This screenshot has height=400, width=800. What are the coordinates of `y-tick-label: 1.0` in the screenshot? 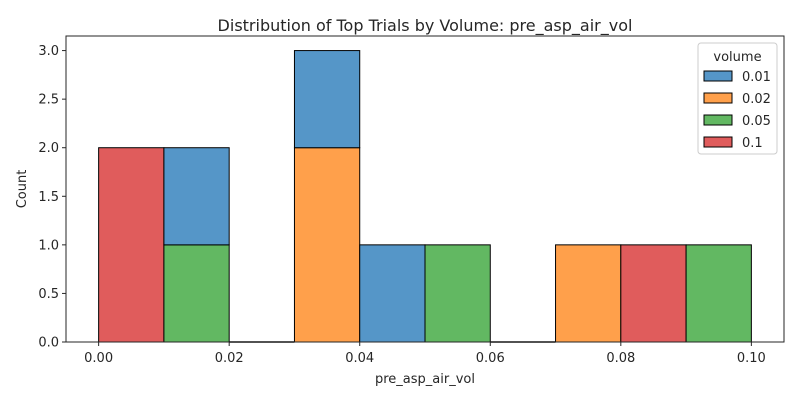 It's located at (48, 245).